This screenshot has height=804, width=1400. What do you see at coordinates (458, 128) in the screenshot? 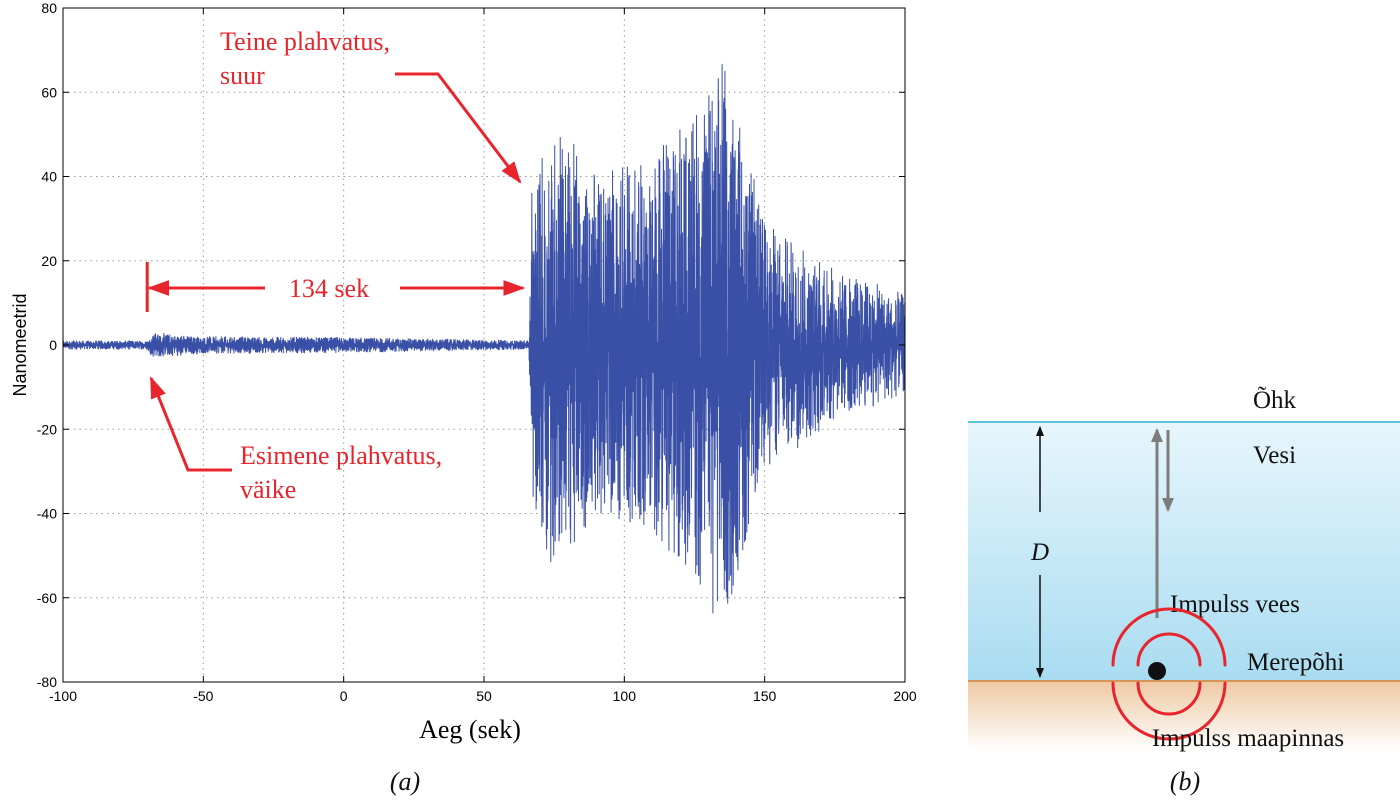
I see `second-blast-arrow` at bounding box center [458, 128].